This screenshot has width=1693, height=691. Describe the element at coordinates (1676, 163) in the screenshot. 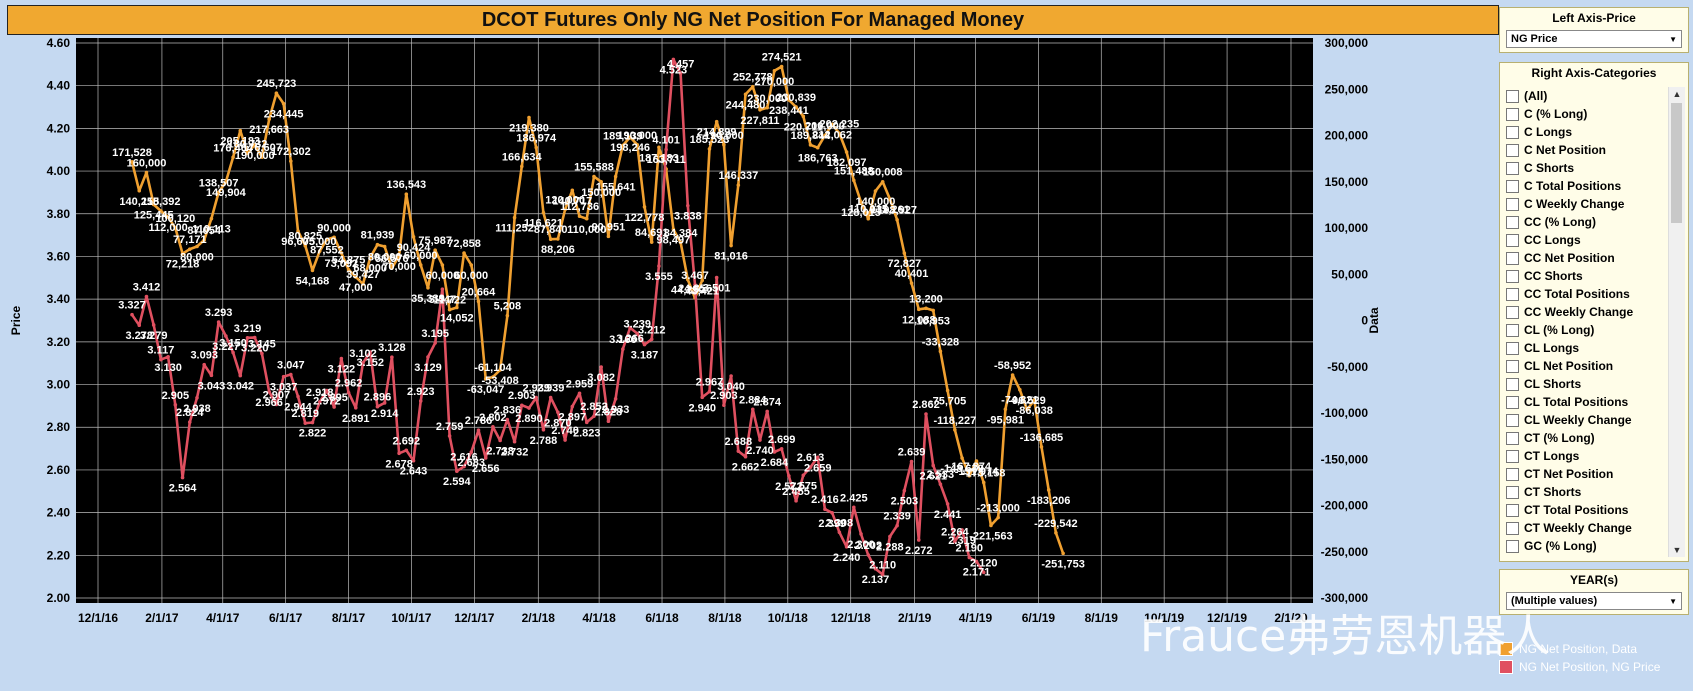

I see `scroll-thumb` at that location.